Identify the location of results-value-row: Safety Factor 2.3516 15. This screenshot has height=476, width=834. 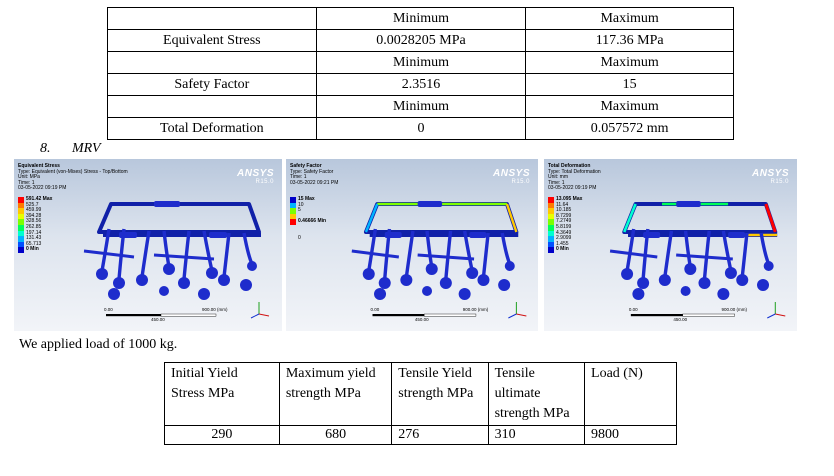
(420, 84).